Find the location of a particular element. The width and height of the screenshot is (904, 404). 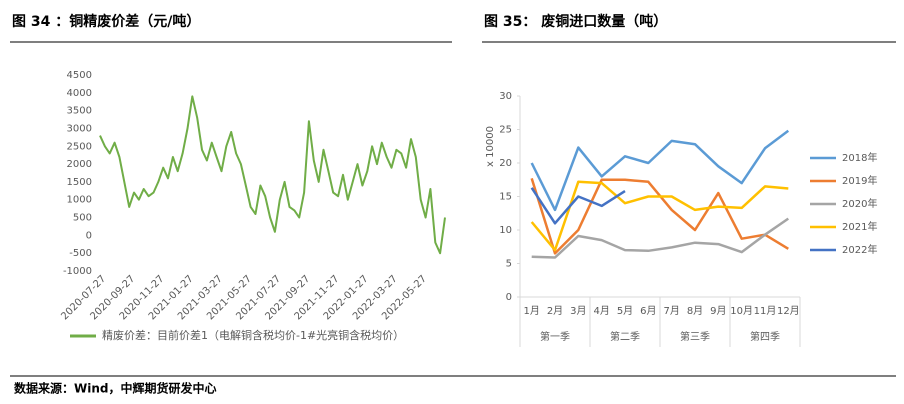

y-tick-label: 1500 is located at coordinates (79, 182).